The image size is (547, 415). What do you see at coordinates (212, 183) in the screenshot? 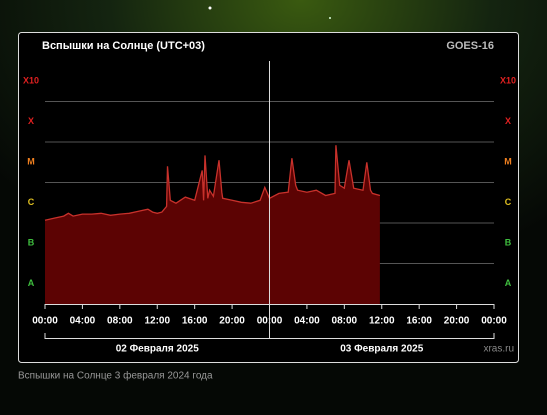
I see `area-line` at bounding box center [212, 183].